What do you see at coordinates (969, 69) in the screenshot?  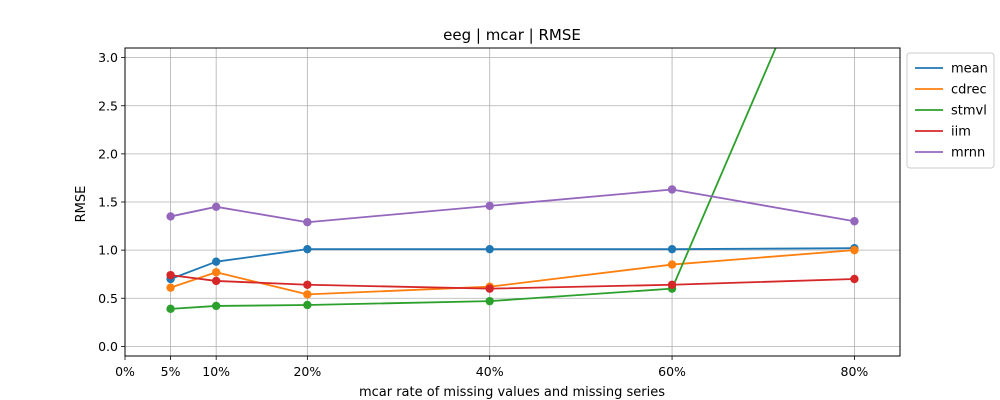 I see `legend-label-mean: mean` at bounding box center [969, 69].